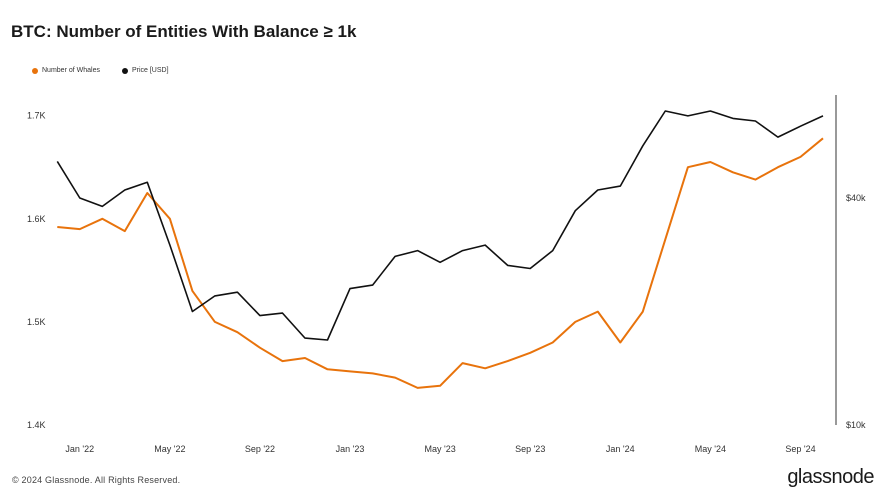 The width and height of the screenshot is (888, 500). I want to click on y-axis-left: 1.4K 1.5K 1.6K 1.7K, so click(36, 270).